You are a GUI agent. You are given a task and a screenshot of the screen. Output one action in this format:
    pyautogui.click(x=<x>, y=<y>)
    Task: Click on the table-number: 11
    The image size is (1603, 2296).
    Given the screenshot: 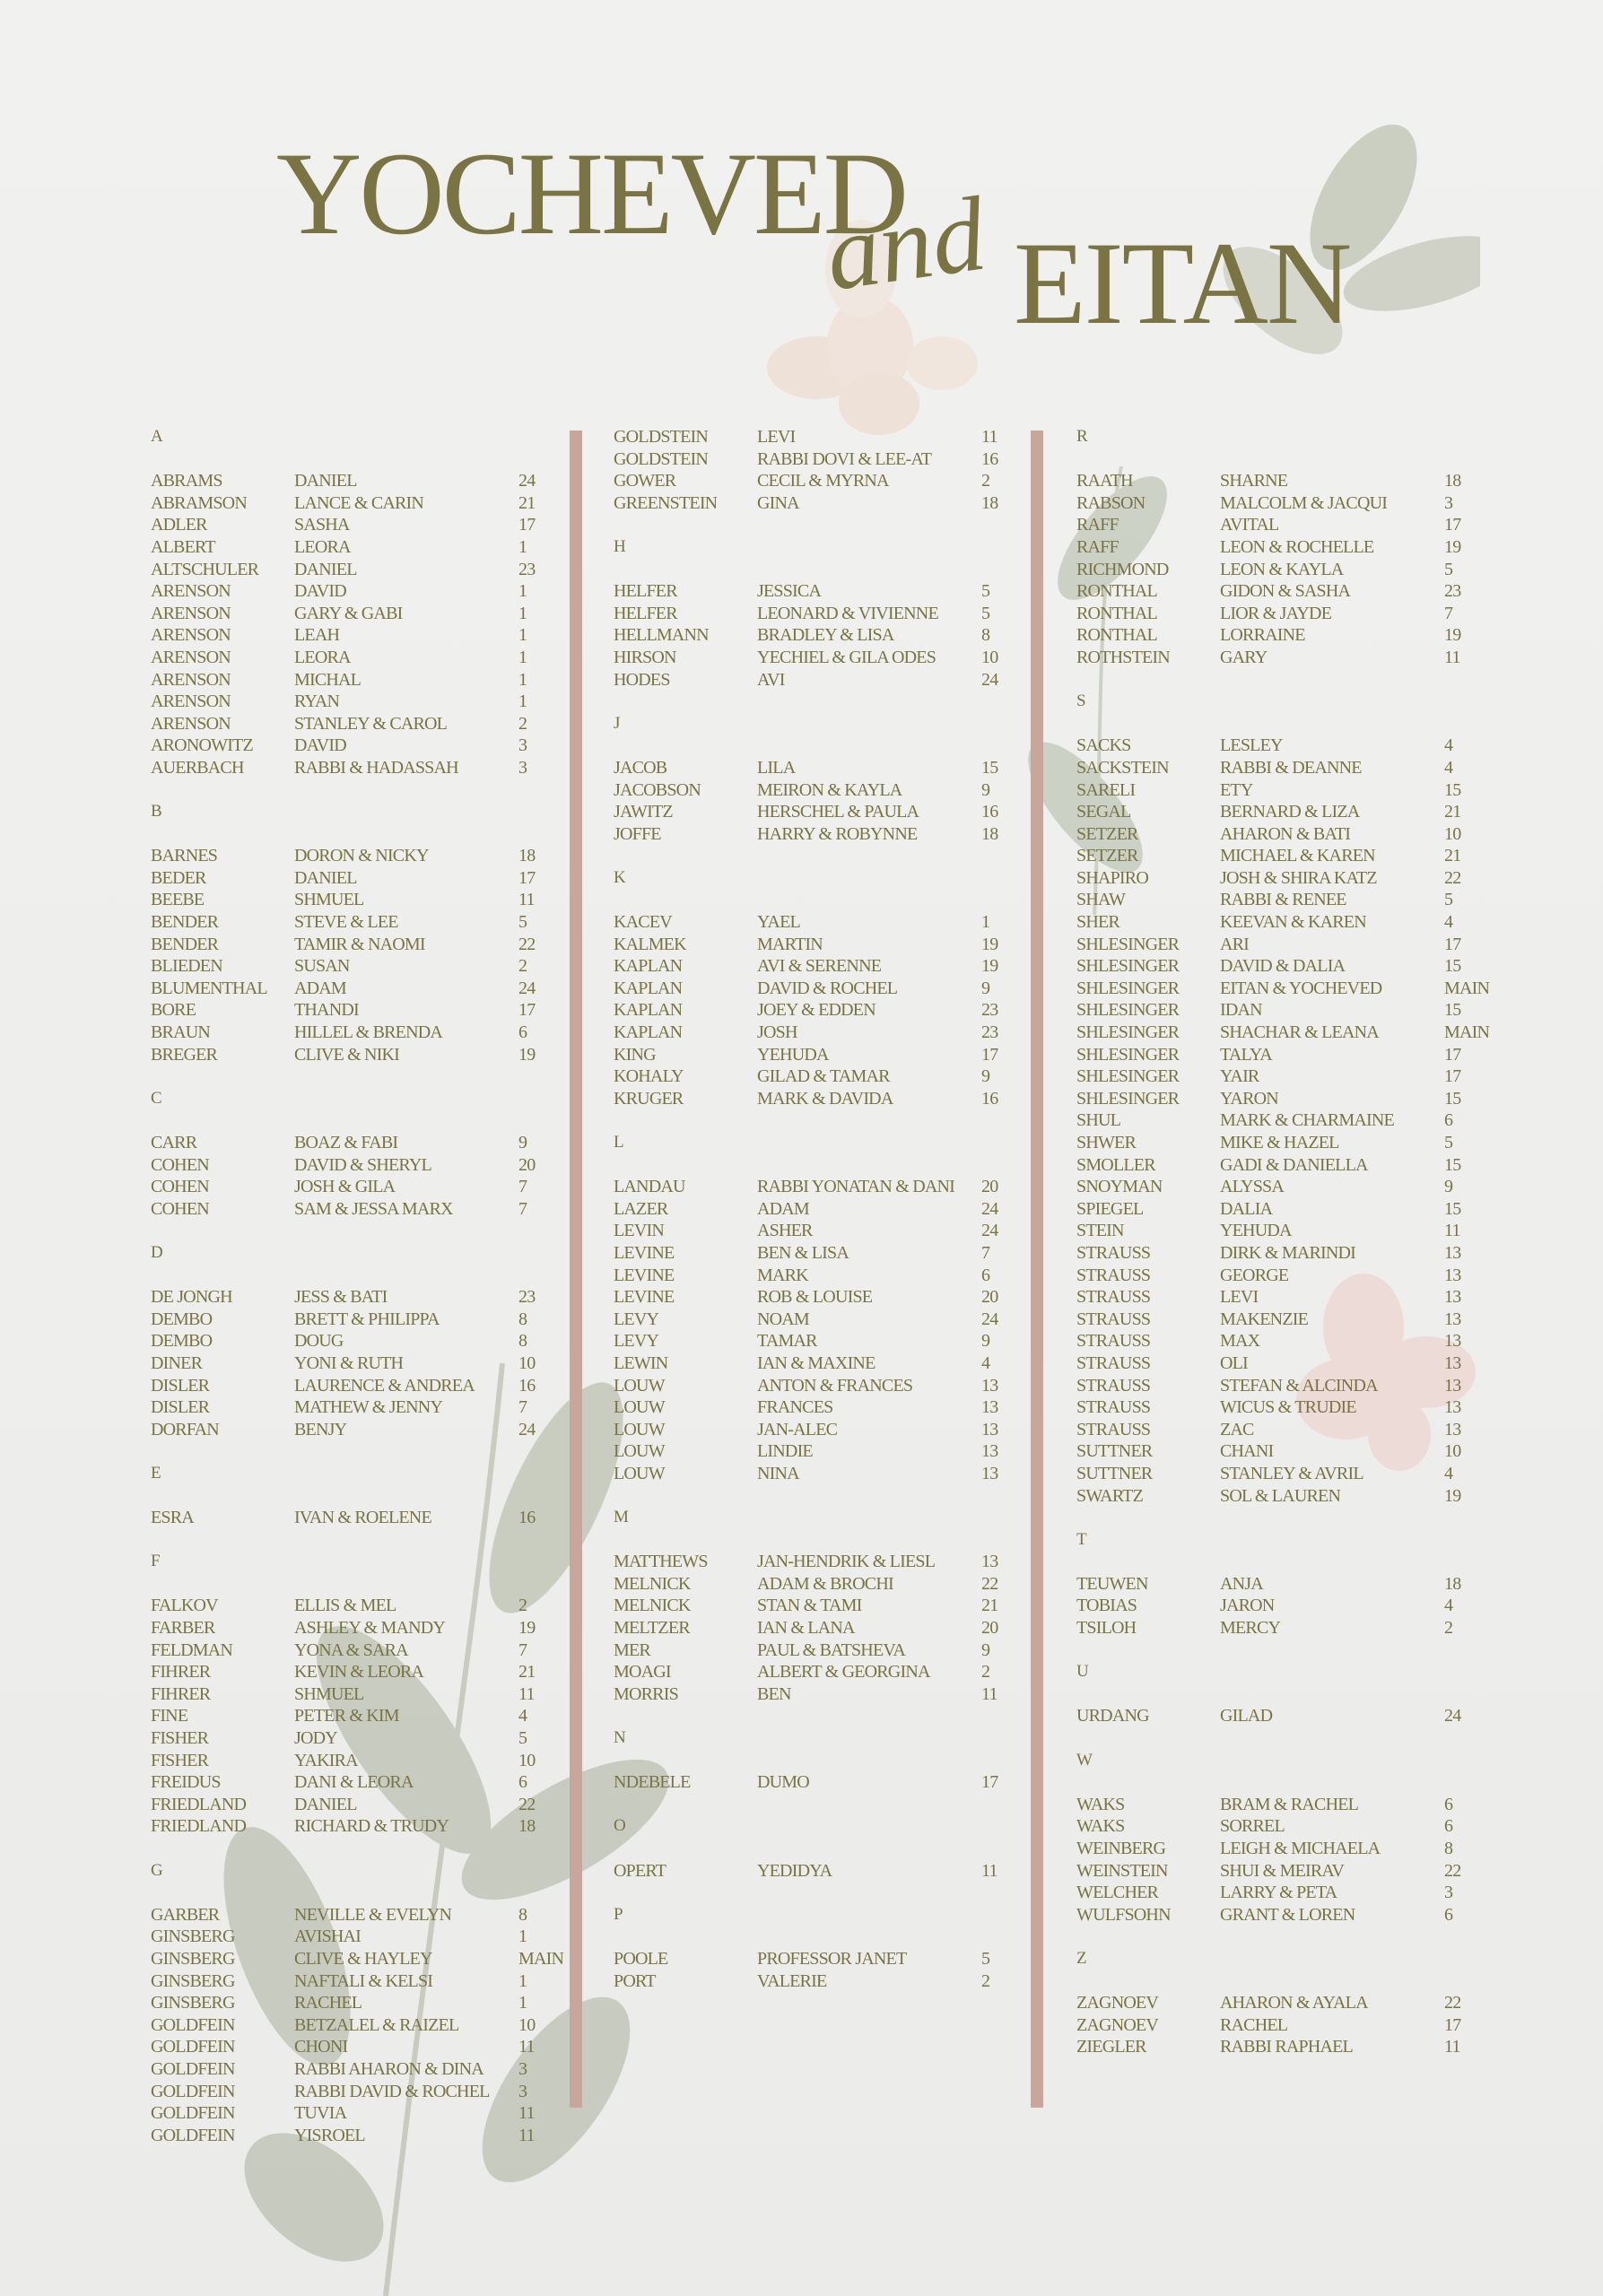 What is the action you would take?
    pyautogui.click(x=1452, y=657)
    